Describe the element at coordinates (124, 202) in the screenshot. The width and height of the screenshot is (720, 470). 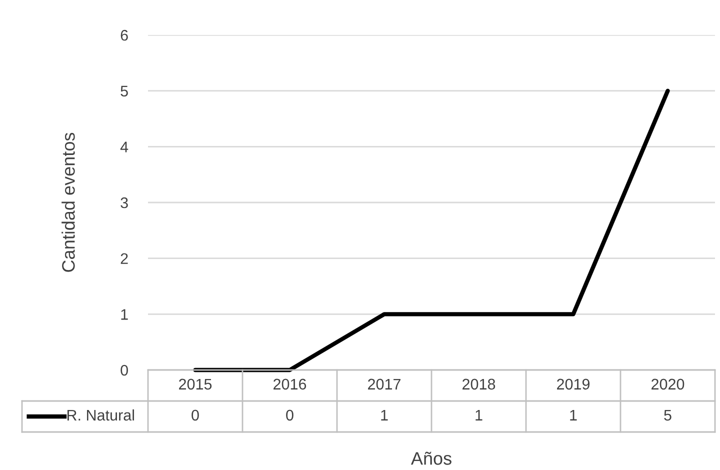
I see `y-tick-label: 3` at that location.